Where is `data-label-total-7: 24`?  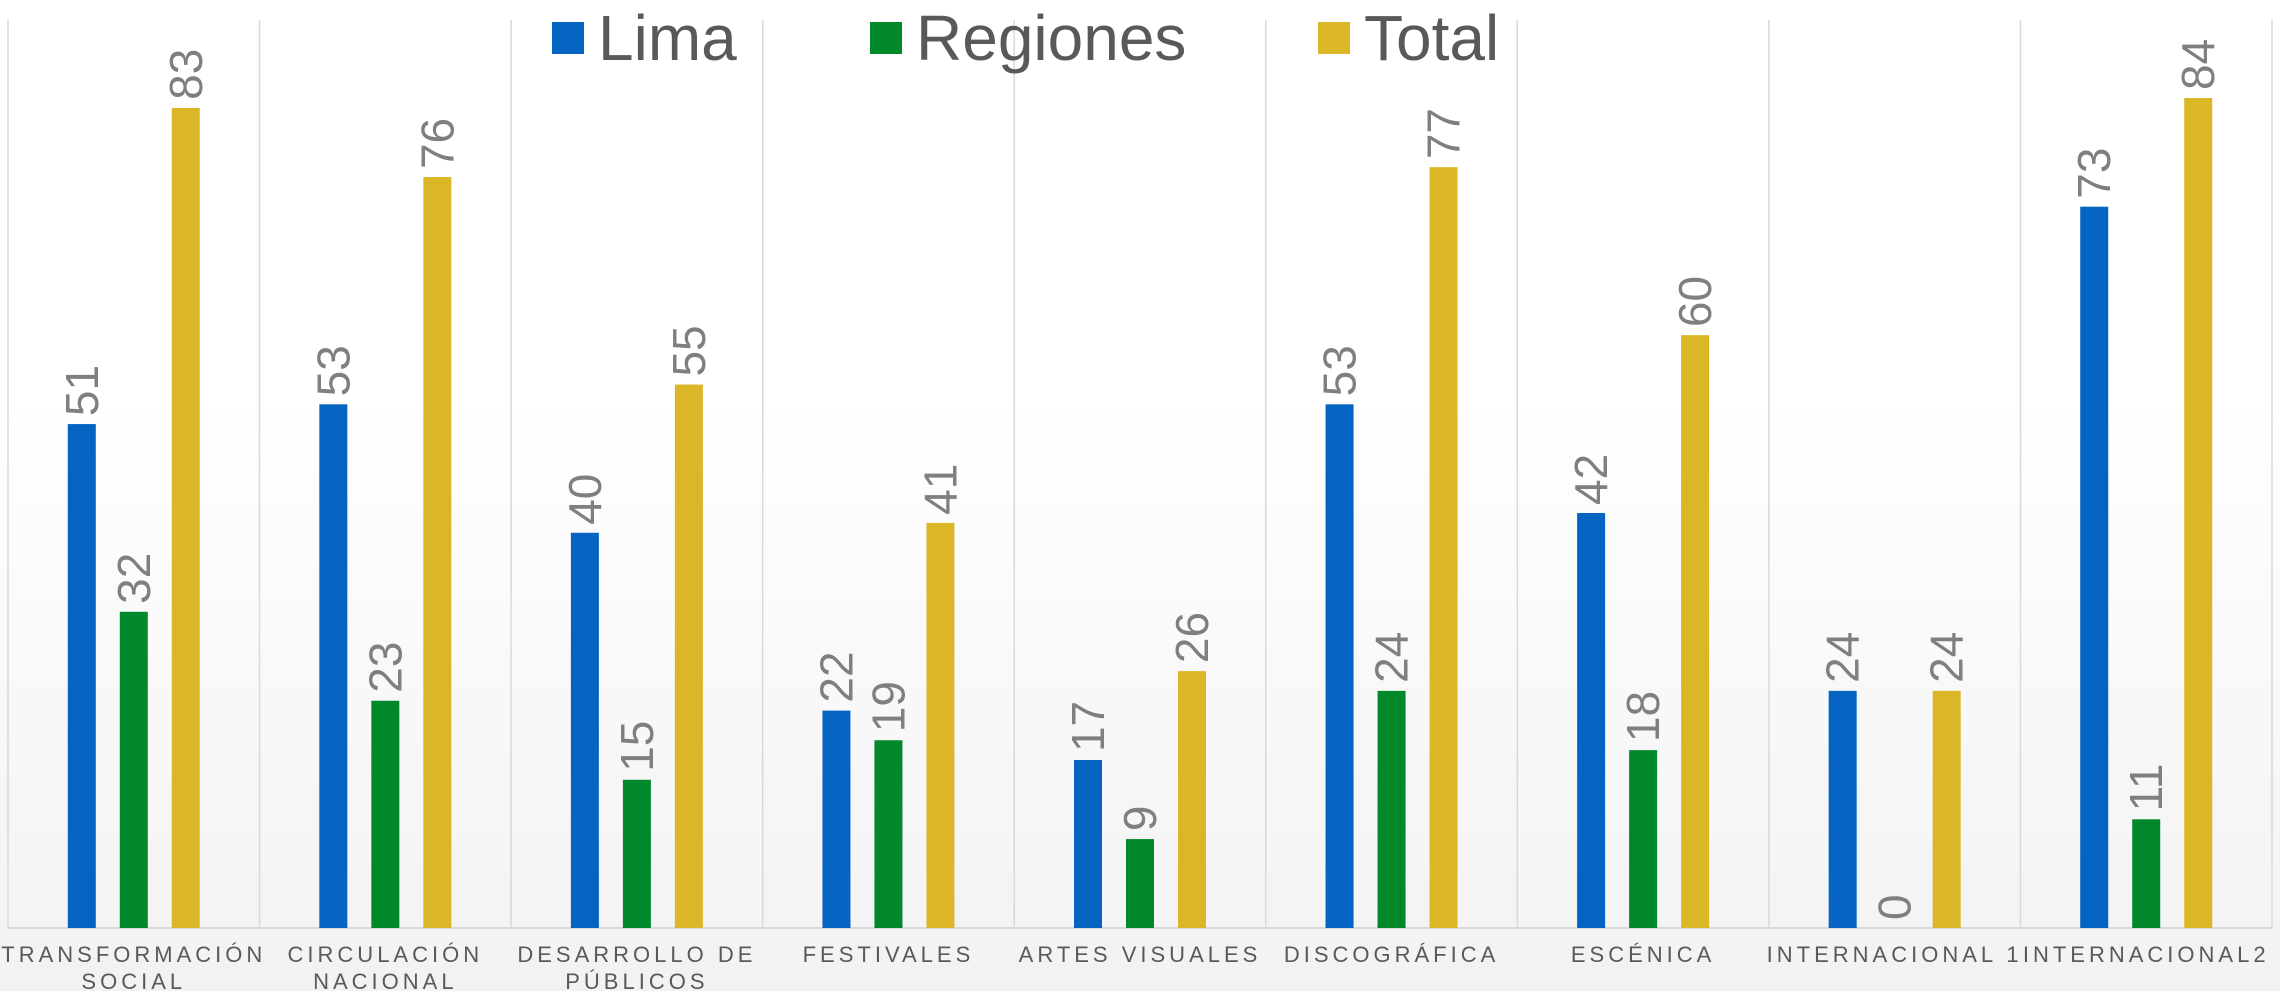
data-label-total-7: 24 is located at coordinates (1947, 657).